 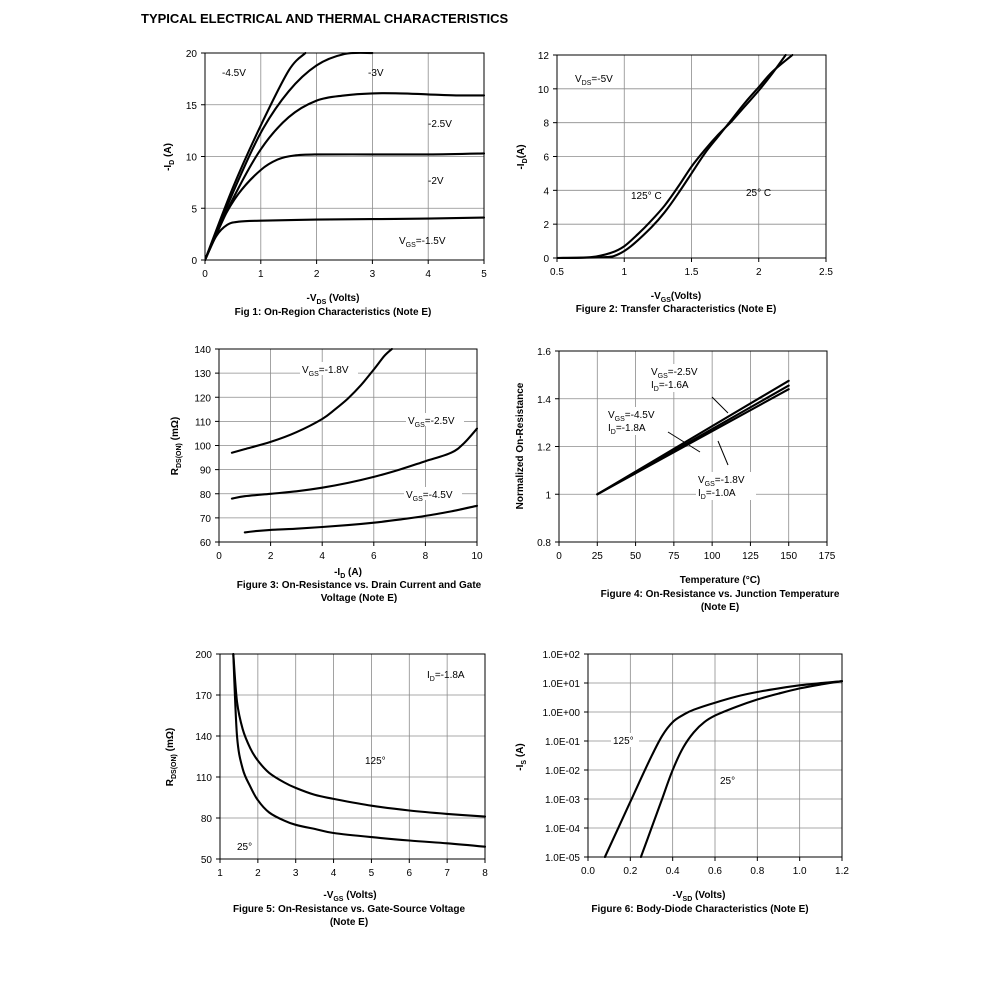 I want to click on x-tick-label: 150, so click(x=788, y=556).